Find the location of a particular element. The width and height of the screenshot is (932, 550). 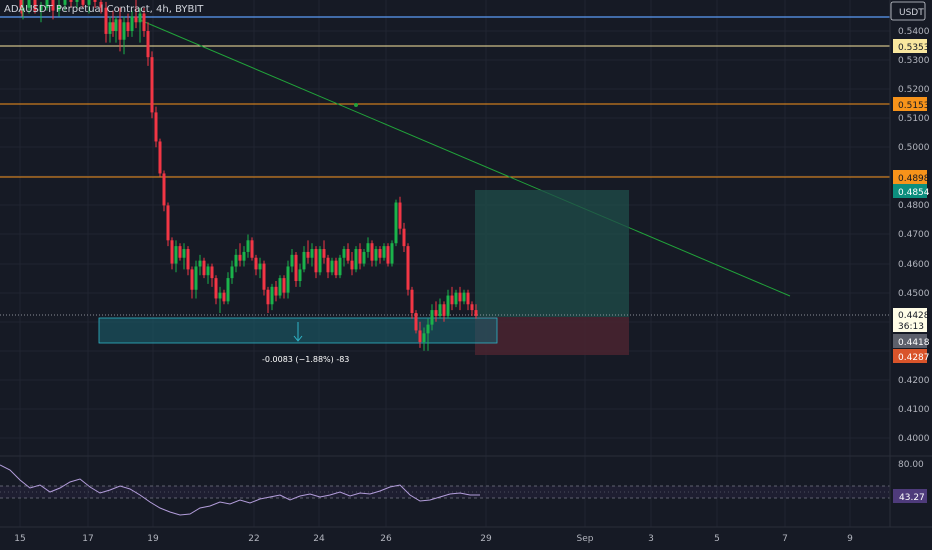

price-tick-label: 0.4200 is located at coordinates (914, 381).